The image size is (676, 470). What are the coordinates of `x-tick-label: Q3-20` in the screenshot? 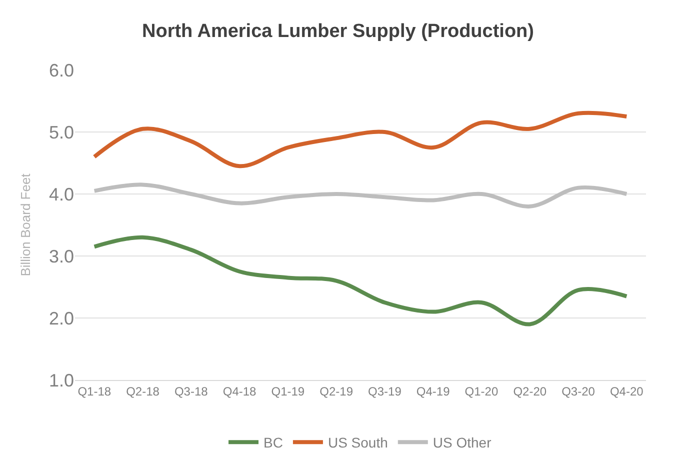 It's located at (579, 391).